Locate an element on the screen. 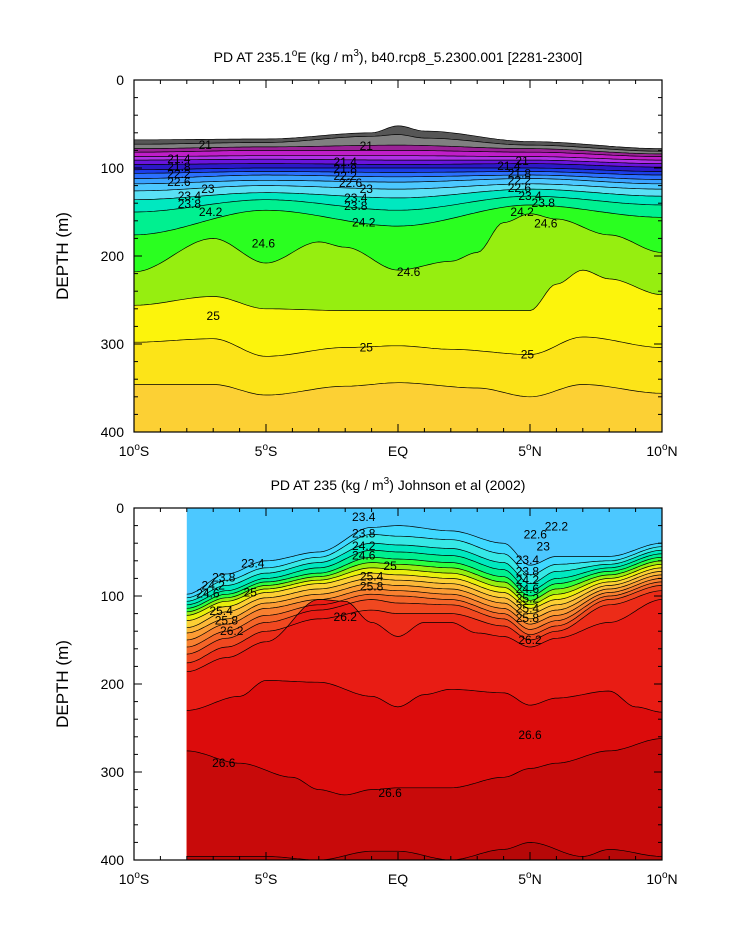  x-tick-label: 10oN is located at coordinates (661, 450).